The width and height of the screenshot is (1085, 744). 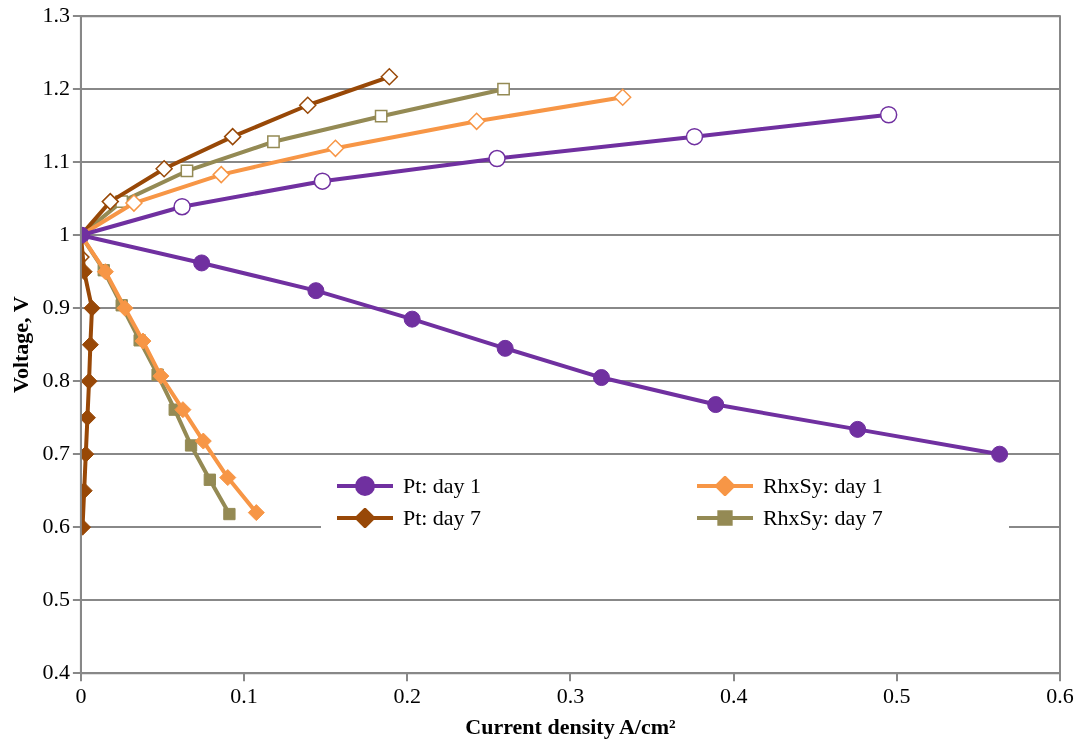 What do you see at coordinates (822, 518) in the screenshot?
I see `legend-label: RhxSy: day 7` at bounding box center [822, 518].